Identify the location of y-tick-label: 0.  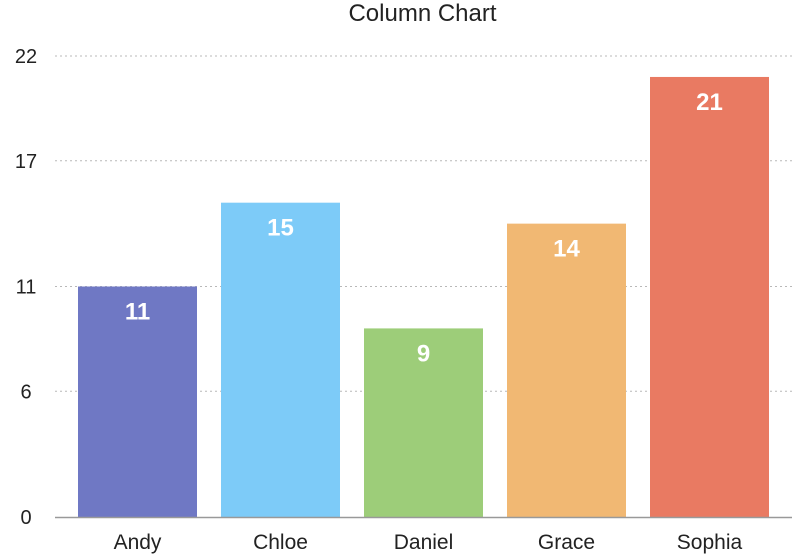
(25, 518).